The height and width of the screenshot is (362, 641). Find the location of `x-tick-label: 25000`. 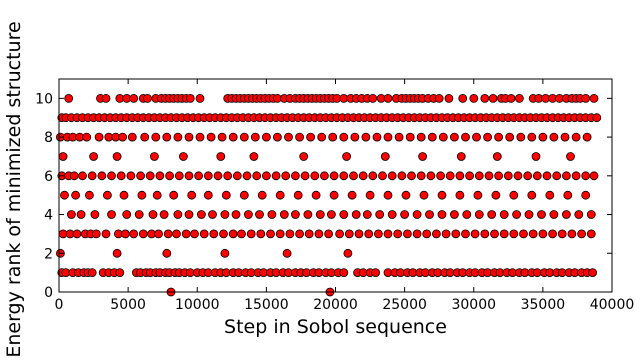

x-tick-label: 25000 is located at coordinates (404, 305).